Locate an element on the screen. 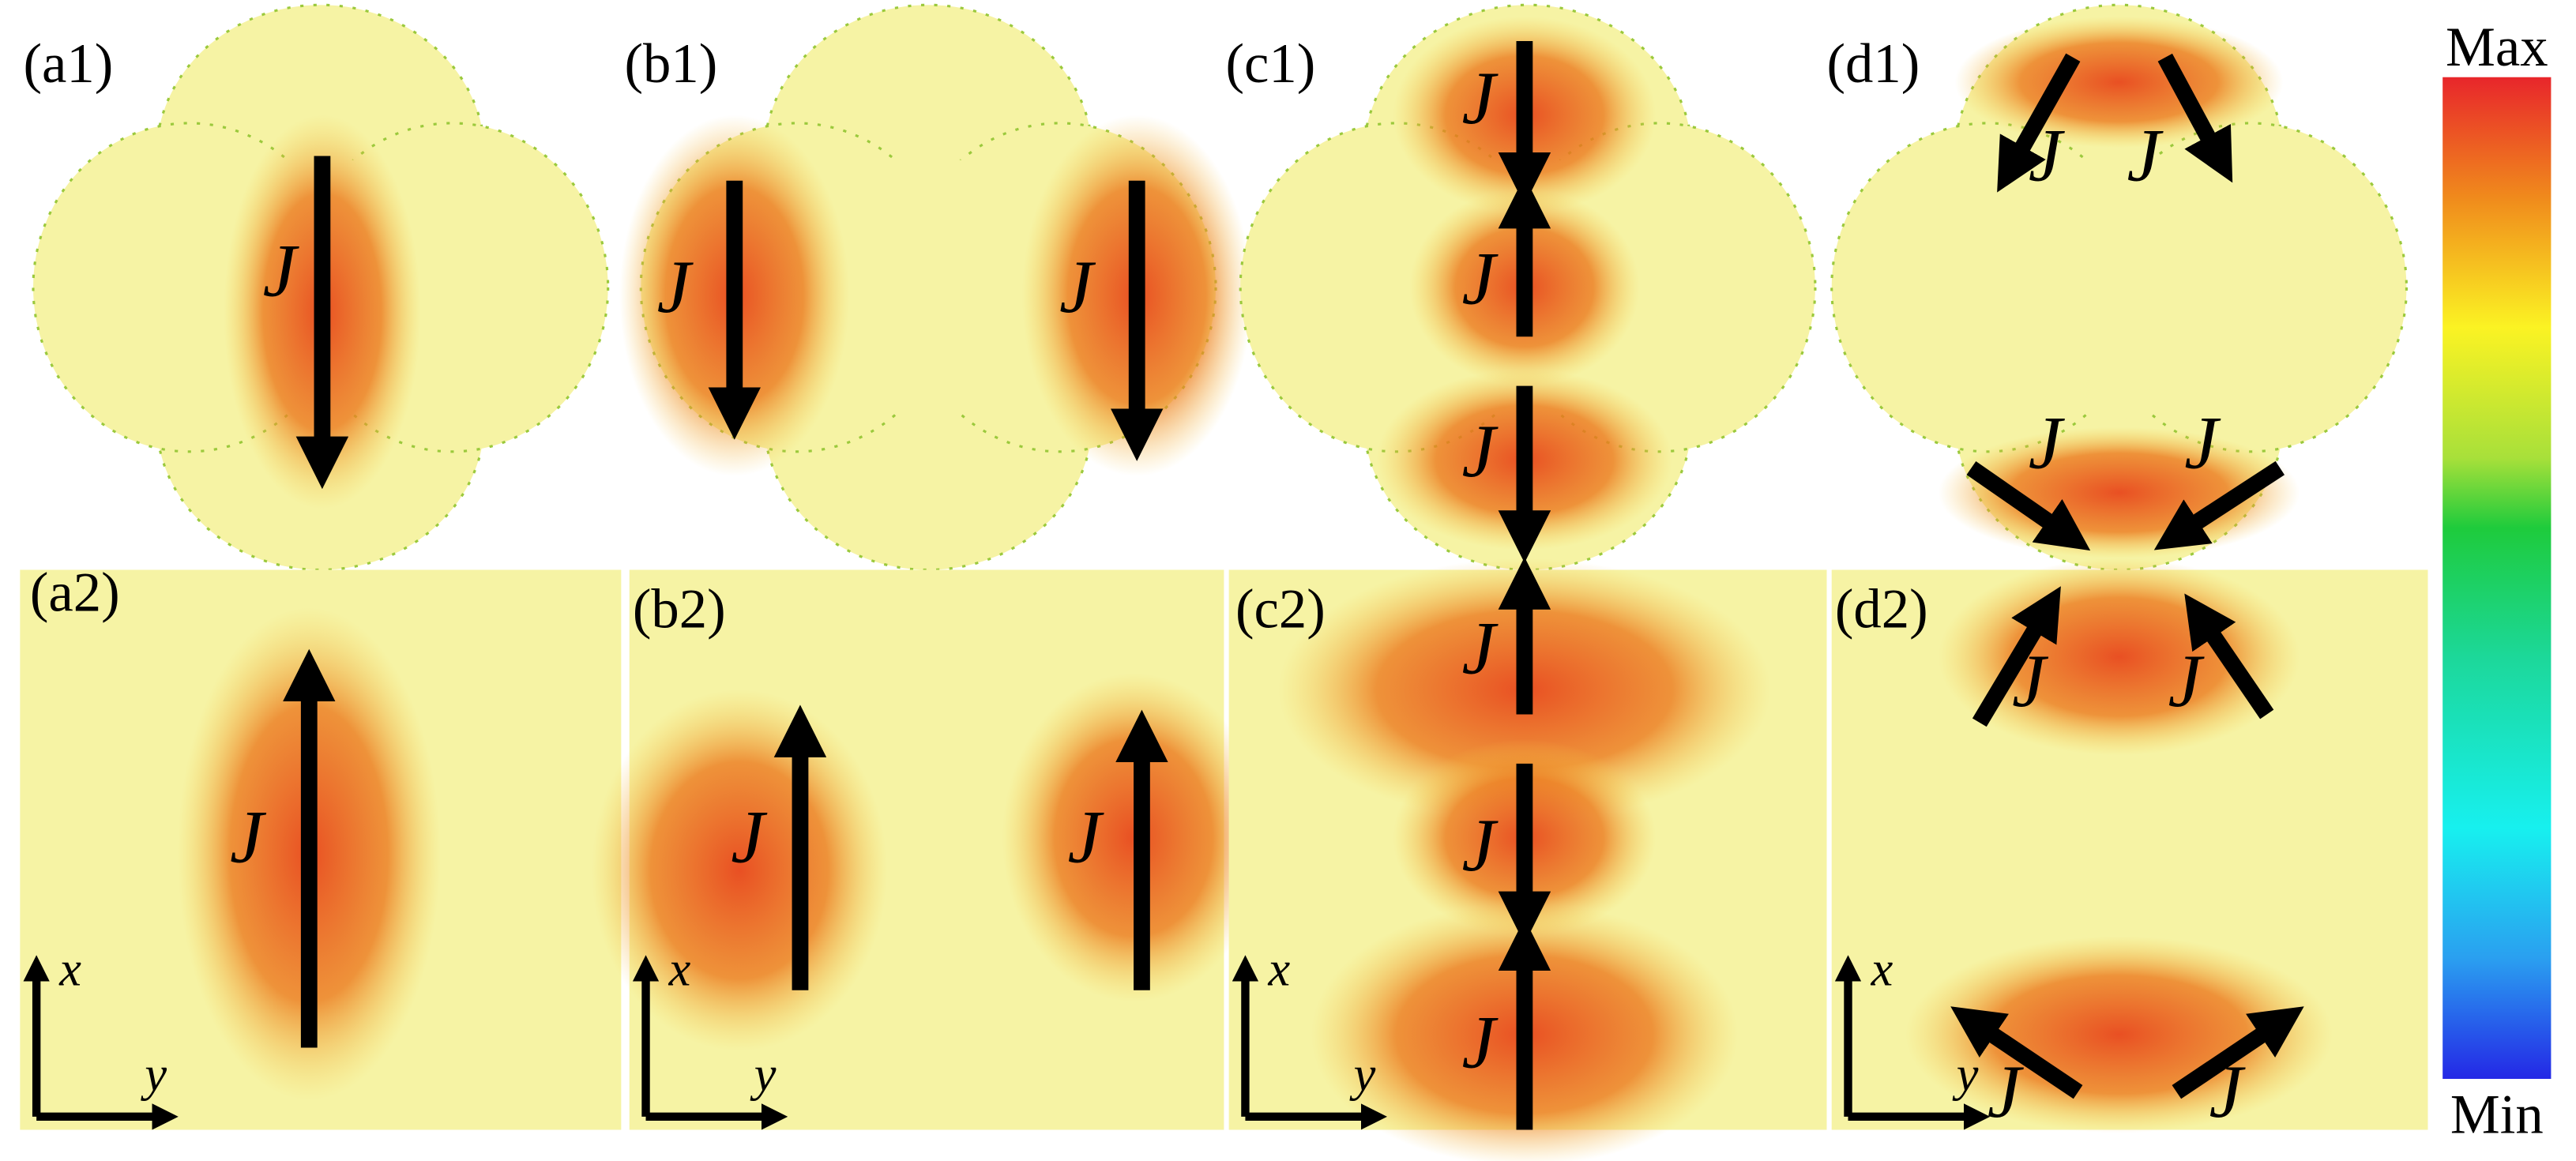  panel-label: (b2) is located at coordinates (679, 609).